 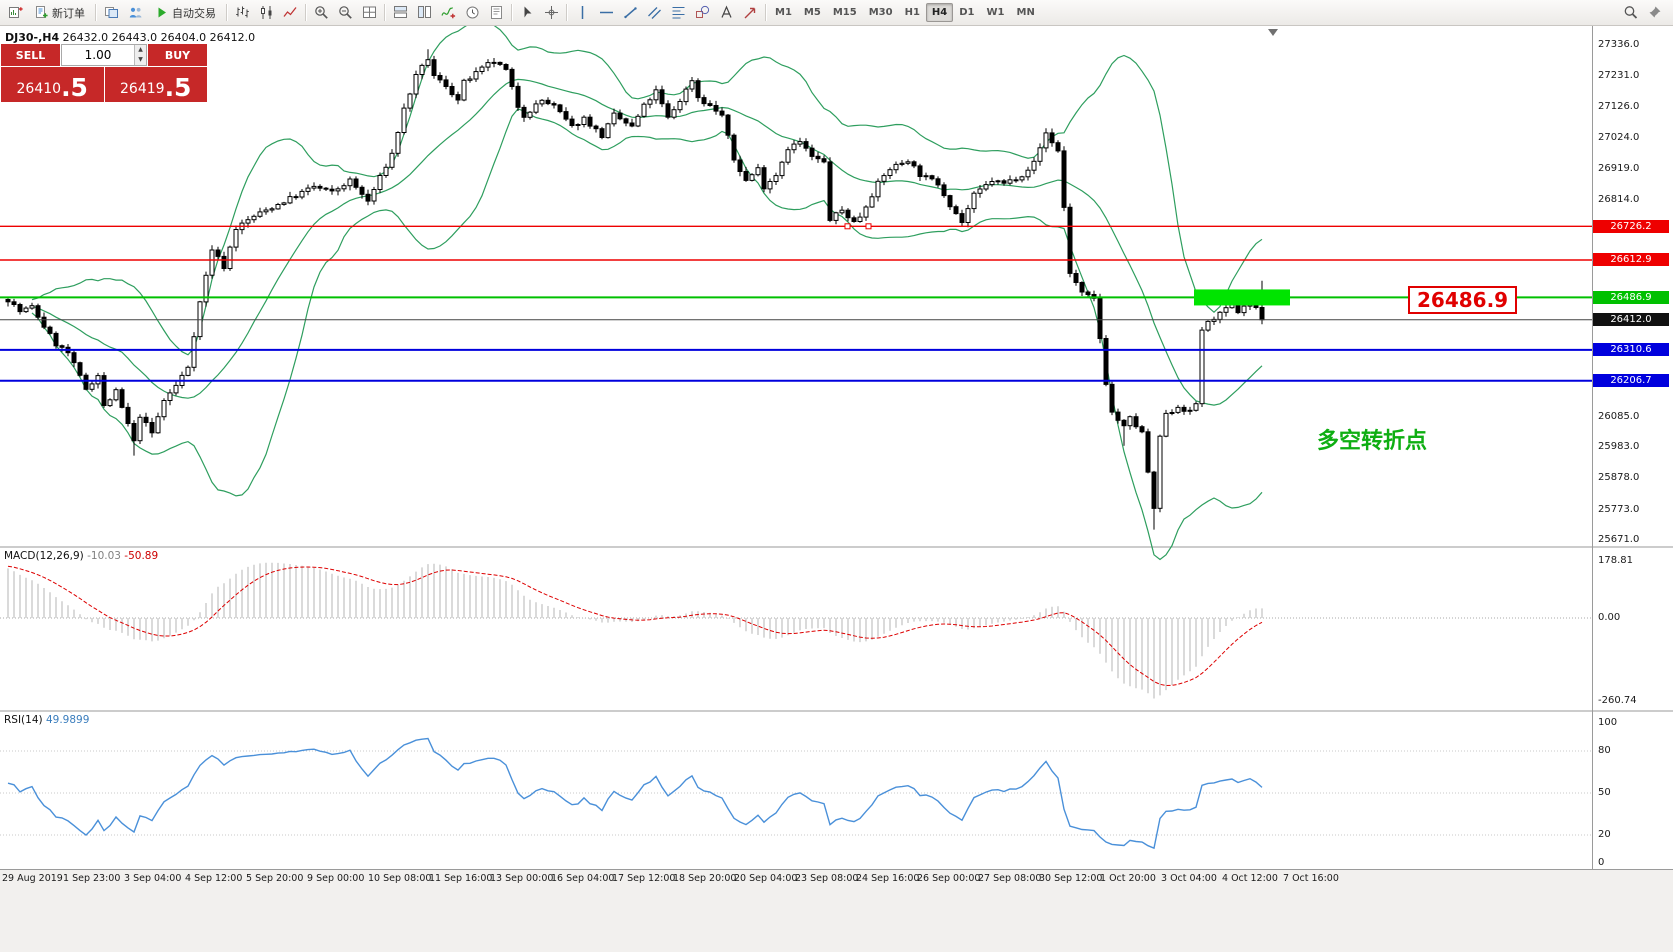 What do you see at coordinates (705, 878) in the screenshot?
I see `time-label: 18 Sep 20:00` at bounding box center [705, 878].